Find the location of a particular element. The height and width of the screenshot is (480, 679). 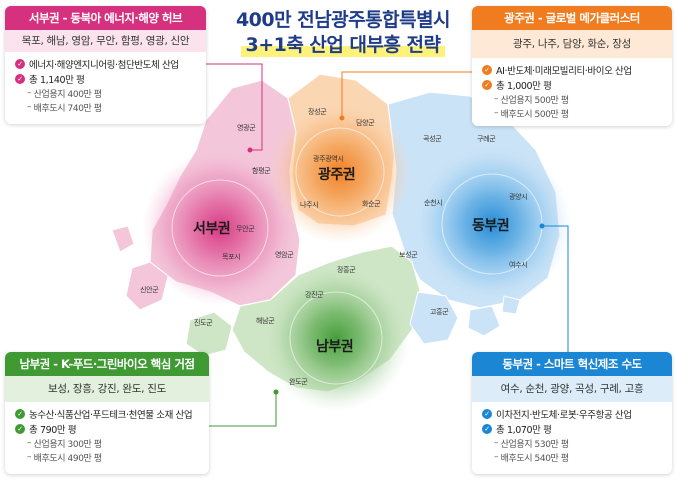

card-east-industry-row: ✓ 이차전지·반도체·로봇·우주항공 산업 is located at coordinates (573, 413).